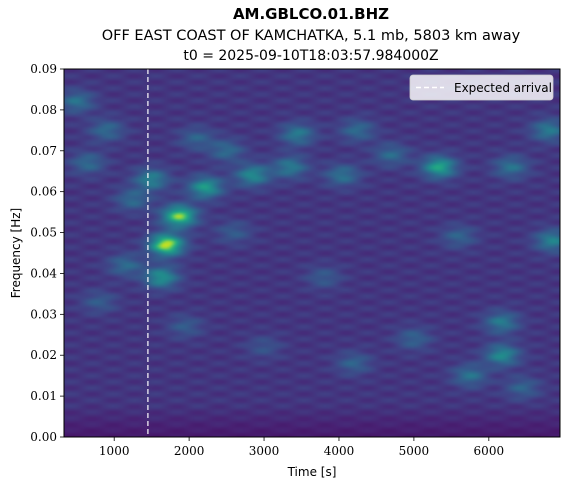 The image size is (573, 491). What do you see at coordinates (43, 273) in the screenshot?
I see `y-tick-label: 0.04` at bounding box center [43, 273].